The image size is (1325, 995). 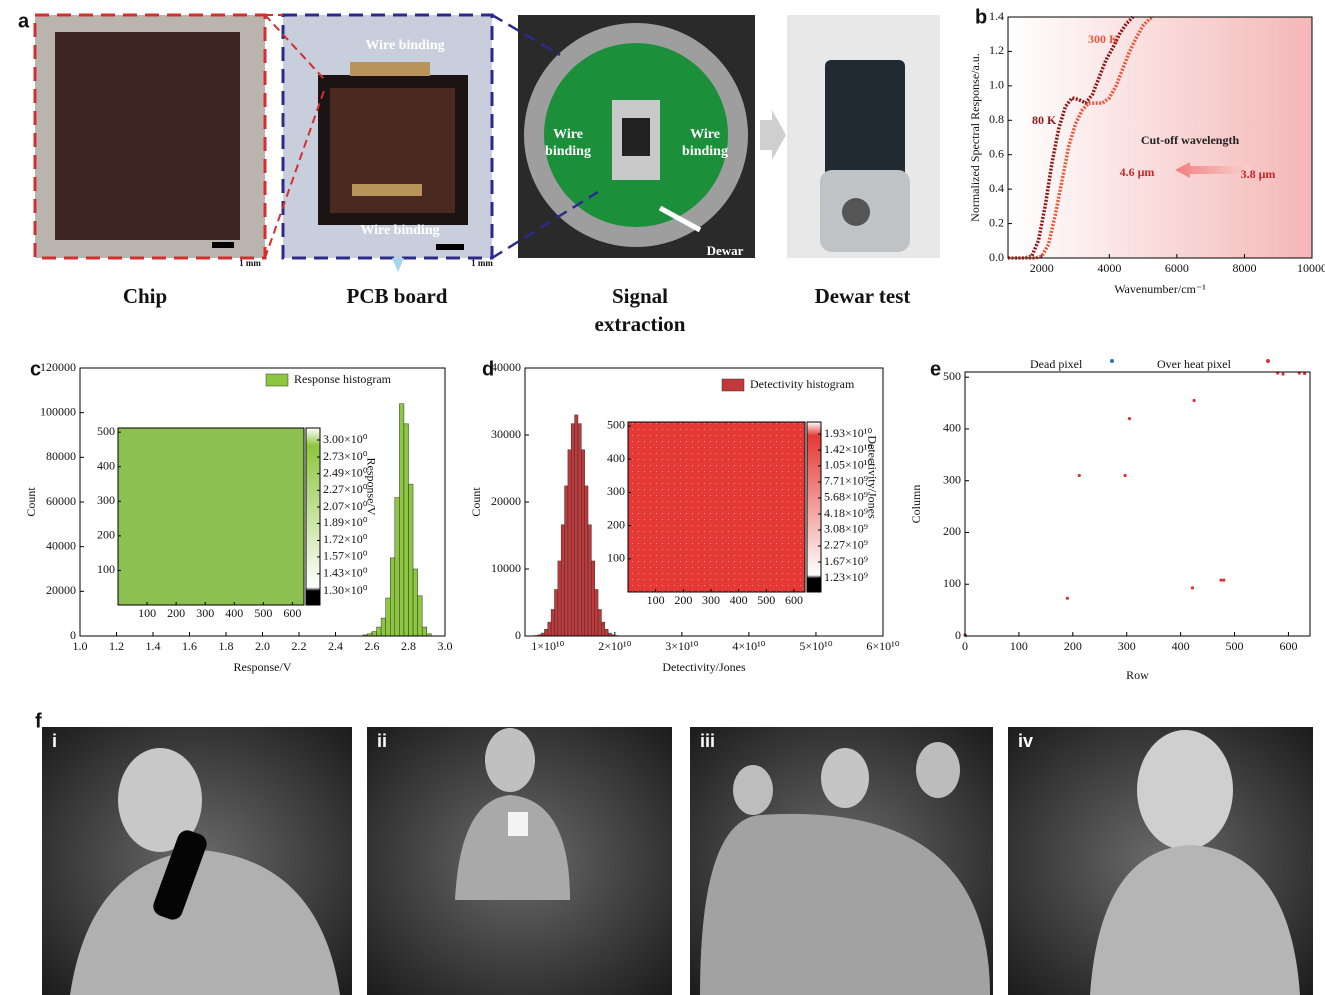 What do you see at coordinates (656, 600) in the screenshot?
I see `inset-x-tick-label: 100` at bounding box center [656, 600].